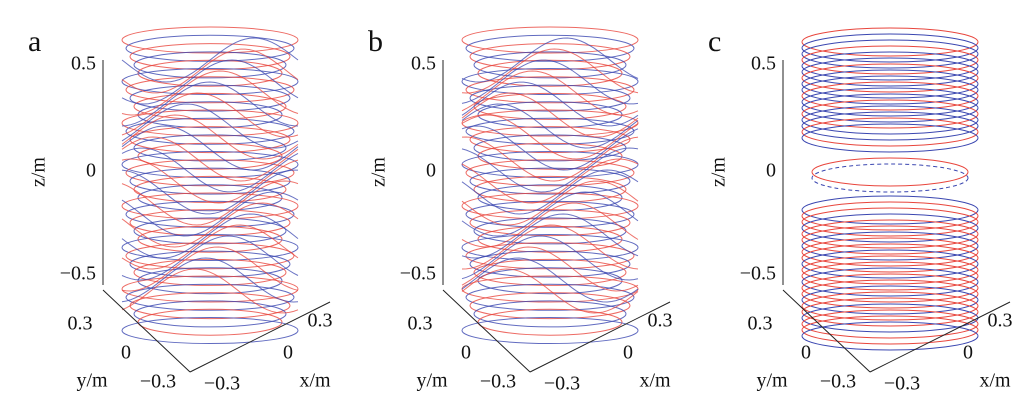 Image resolution: width=1017 pixels, height=415 pixels. What do you see at coordinates (375, 41) in the screenshot?
I see `panel-label: b` at bounding box center [375, 41].